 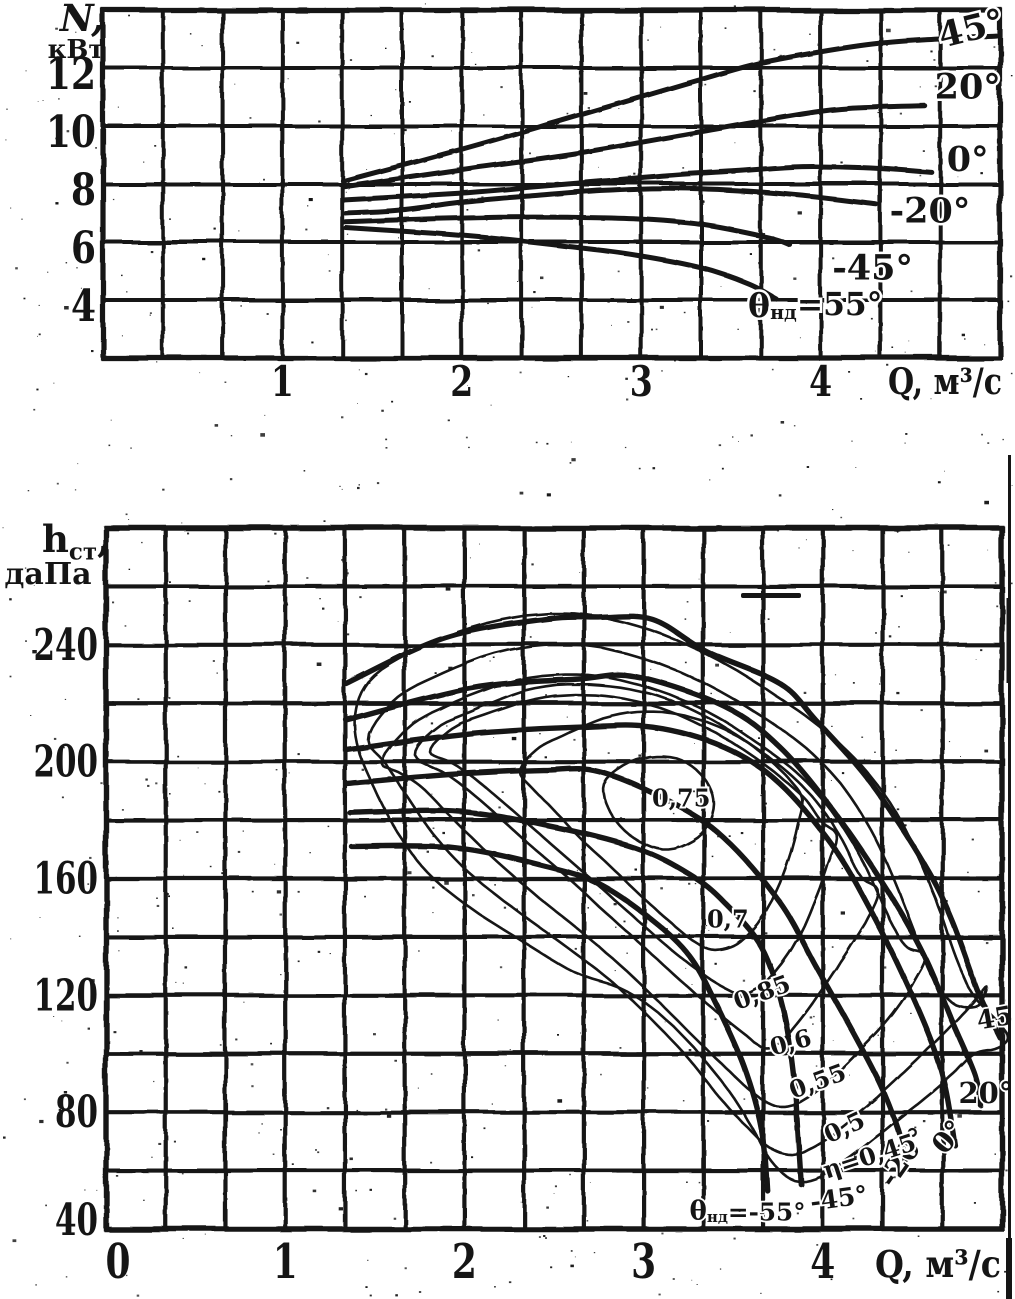 What do you see at coordinates (461, 381) in the screenshot?
I see `x-tick-2: 2` at bounding box center [461, 381].